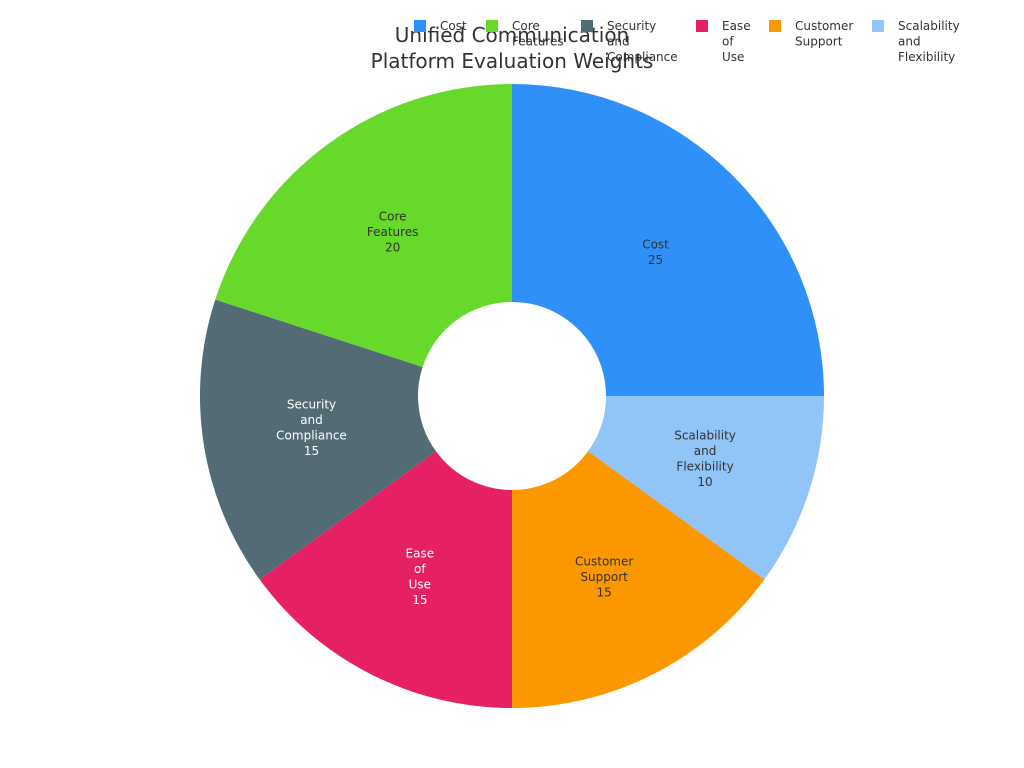  I want to click on legend-label-security-and-compliance: Security and Compliance, so click(642, 41).